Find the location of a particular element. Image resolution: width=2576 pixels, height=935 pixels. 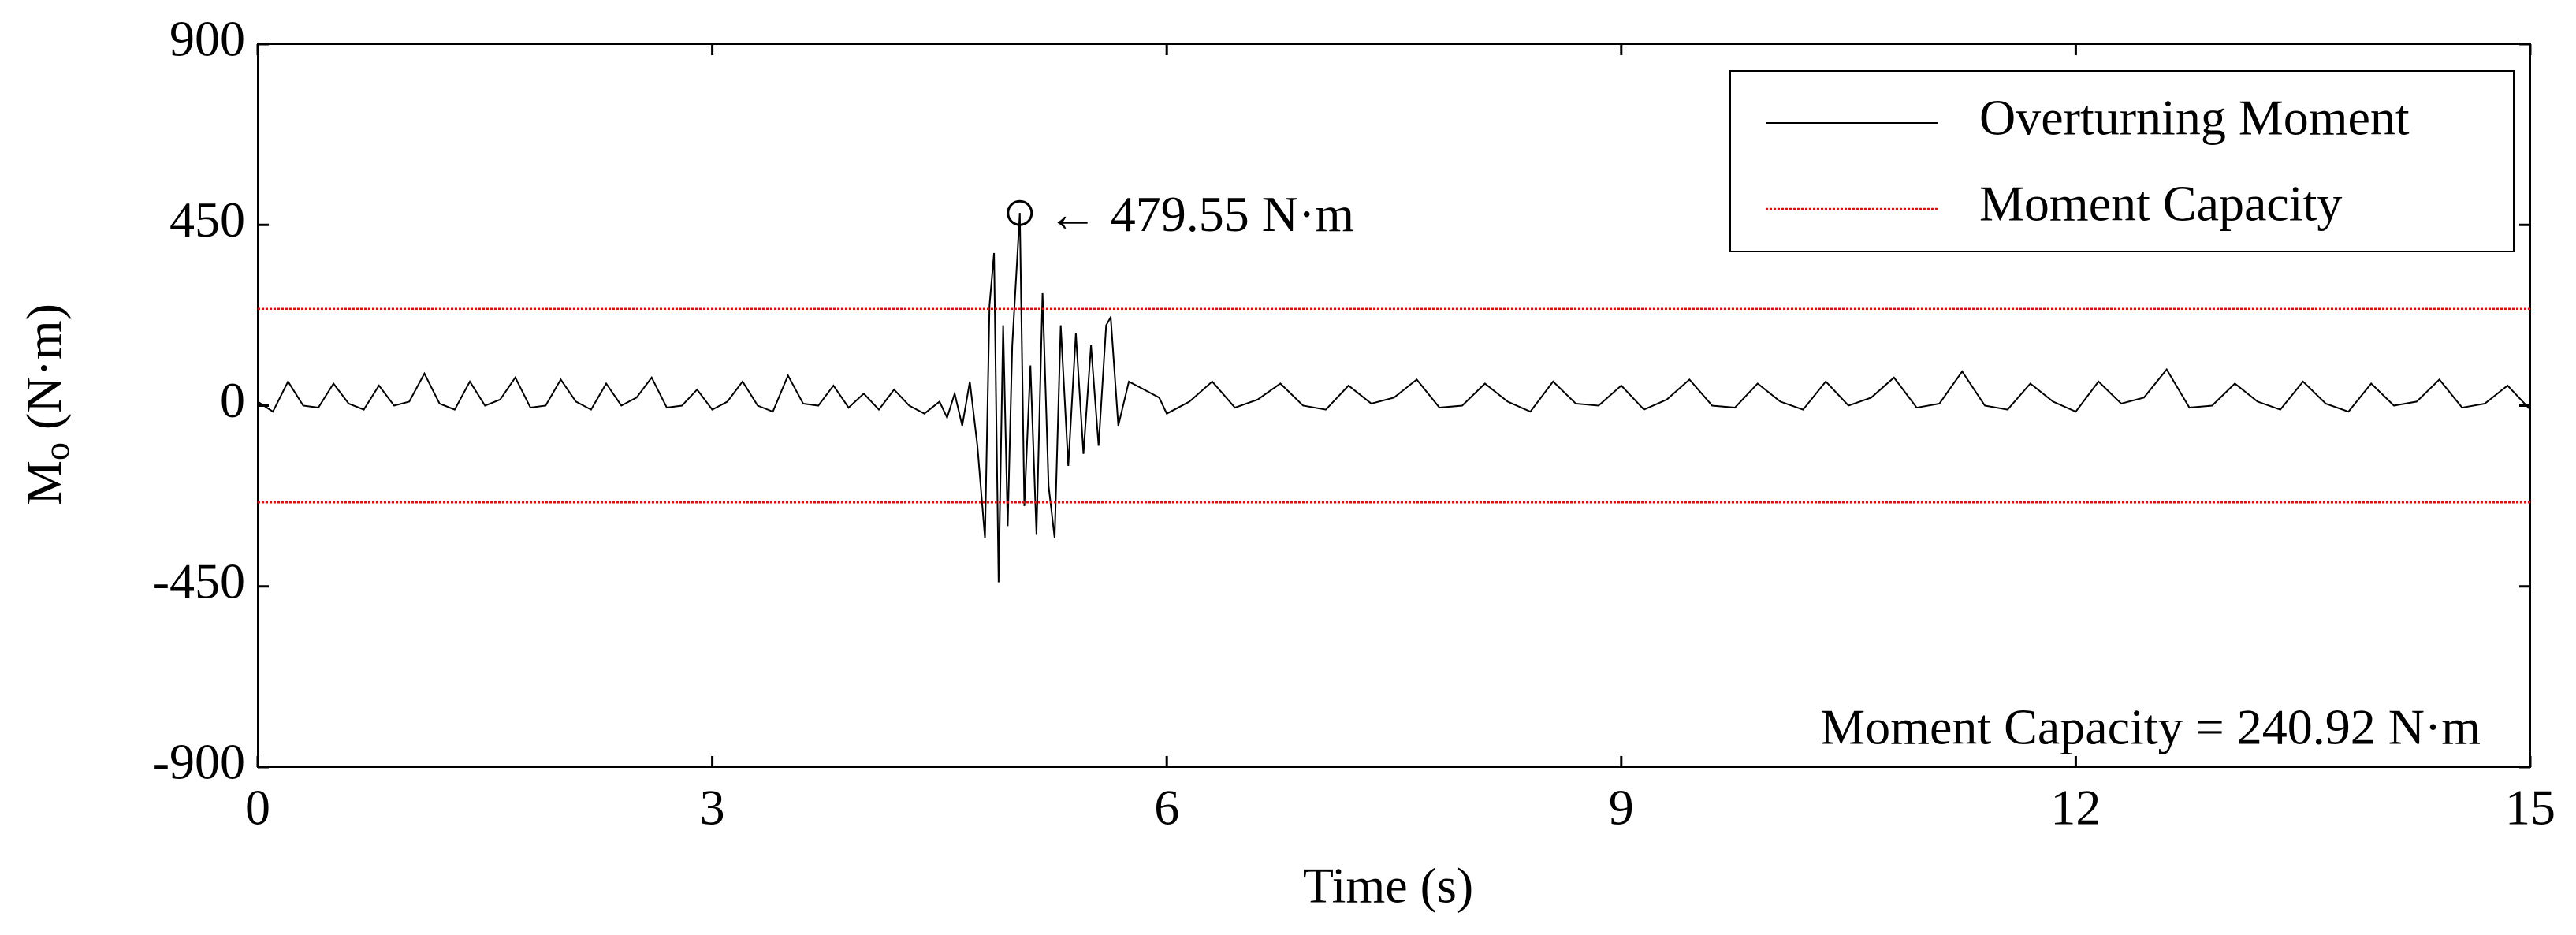

y-tick-label: 0 is located at coordinates (232, 400).